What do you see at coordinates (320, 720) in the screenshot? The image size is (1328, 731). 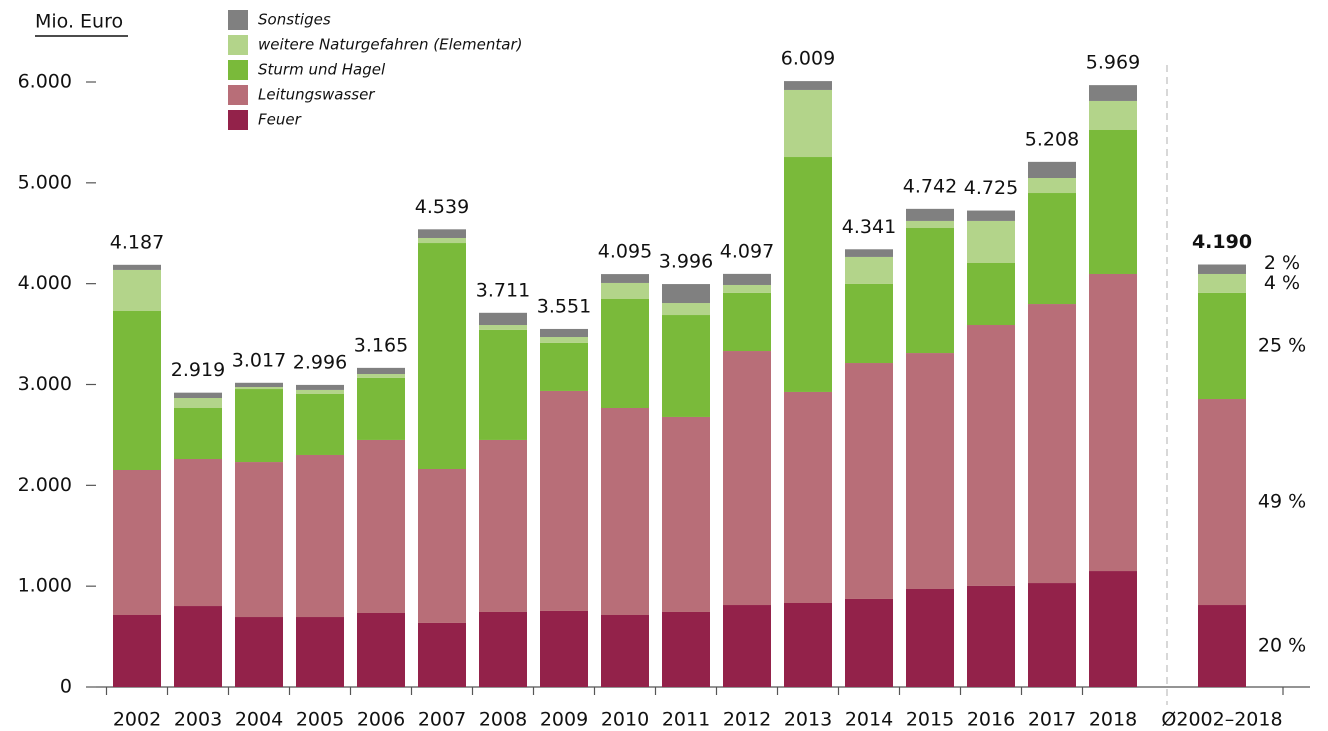 I see `x-tick-label: 2005` at bounding box center [320, 720].